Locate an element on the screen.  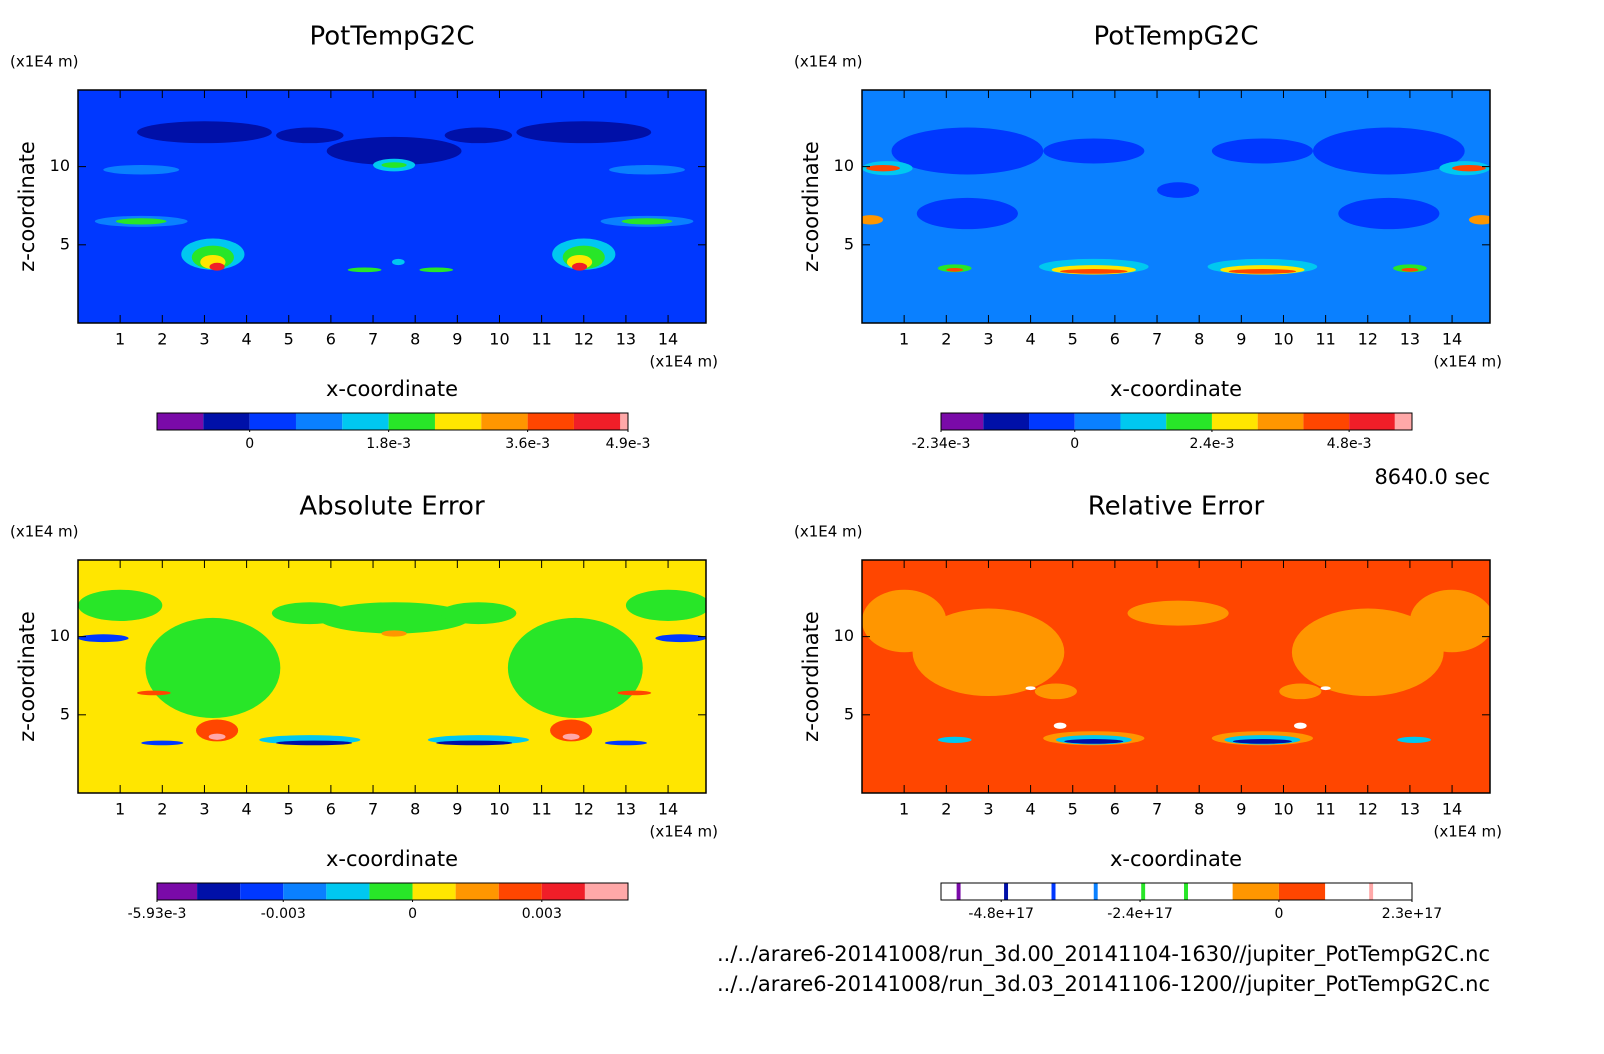
x-tick-label: 9 is located at coordinates (1241, 809).